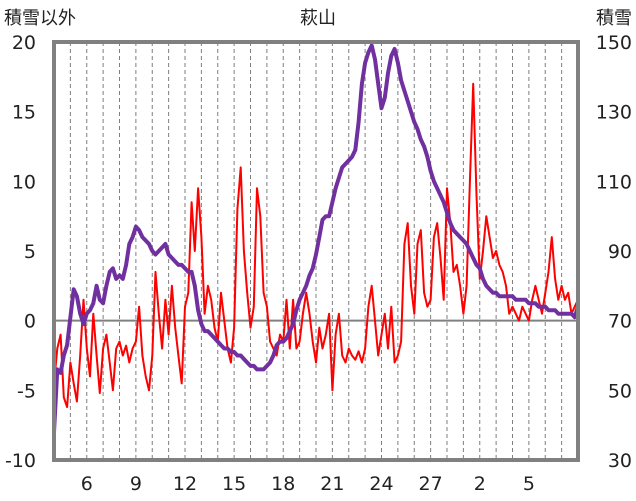 This screenshot has height=501, width=636. What do you see at coordinates (185, 484) in the screenshot?
I see `x-tick-label: 12` at bounding box center [185, 484].